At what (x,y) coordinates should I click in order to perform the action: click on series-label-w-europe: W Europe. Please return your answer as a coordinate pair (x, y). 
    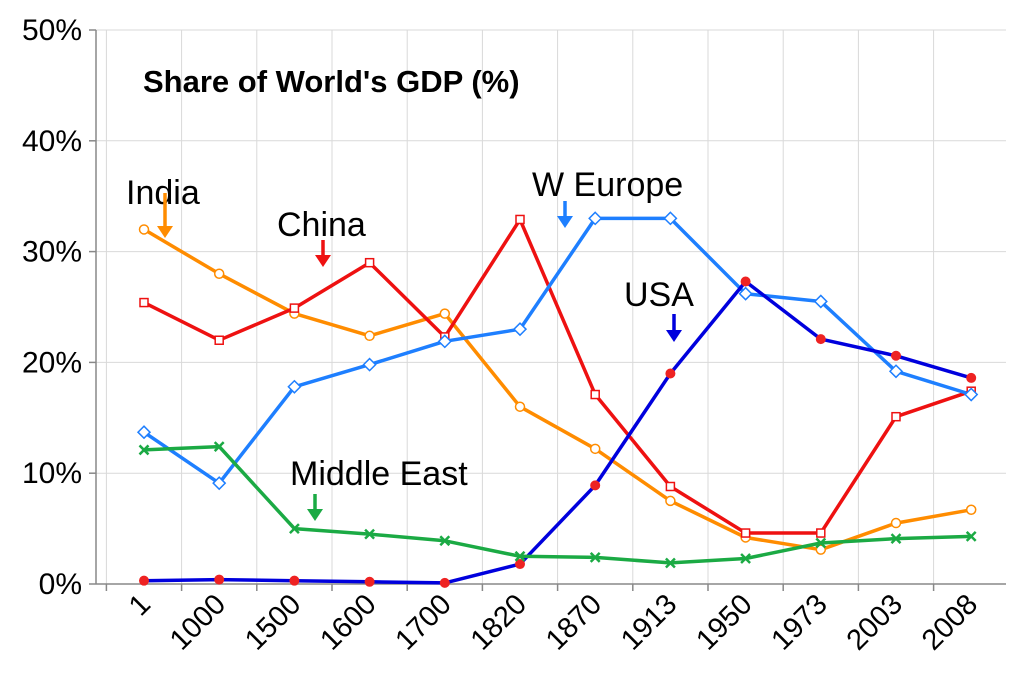
    Looking at the image, I should click on (607, 185).